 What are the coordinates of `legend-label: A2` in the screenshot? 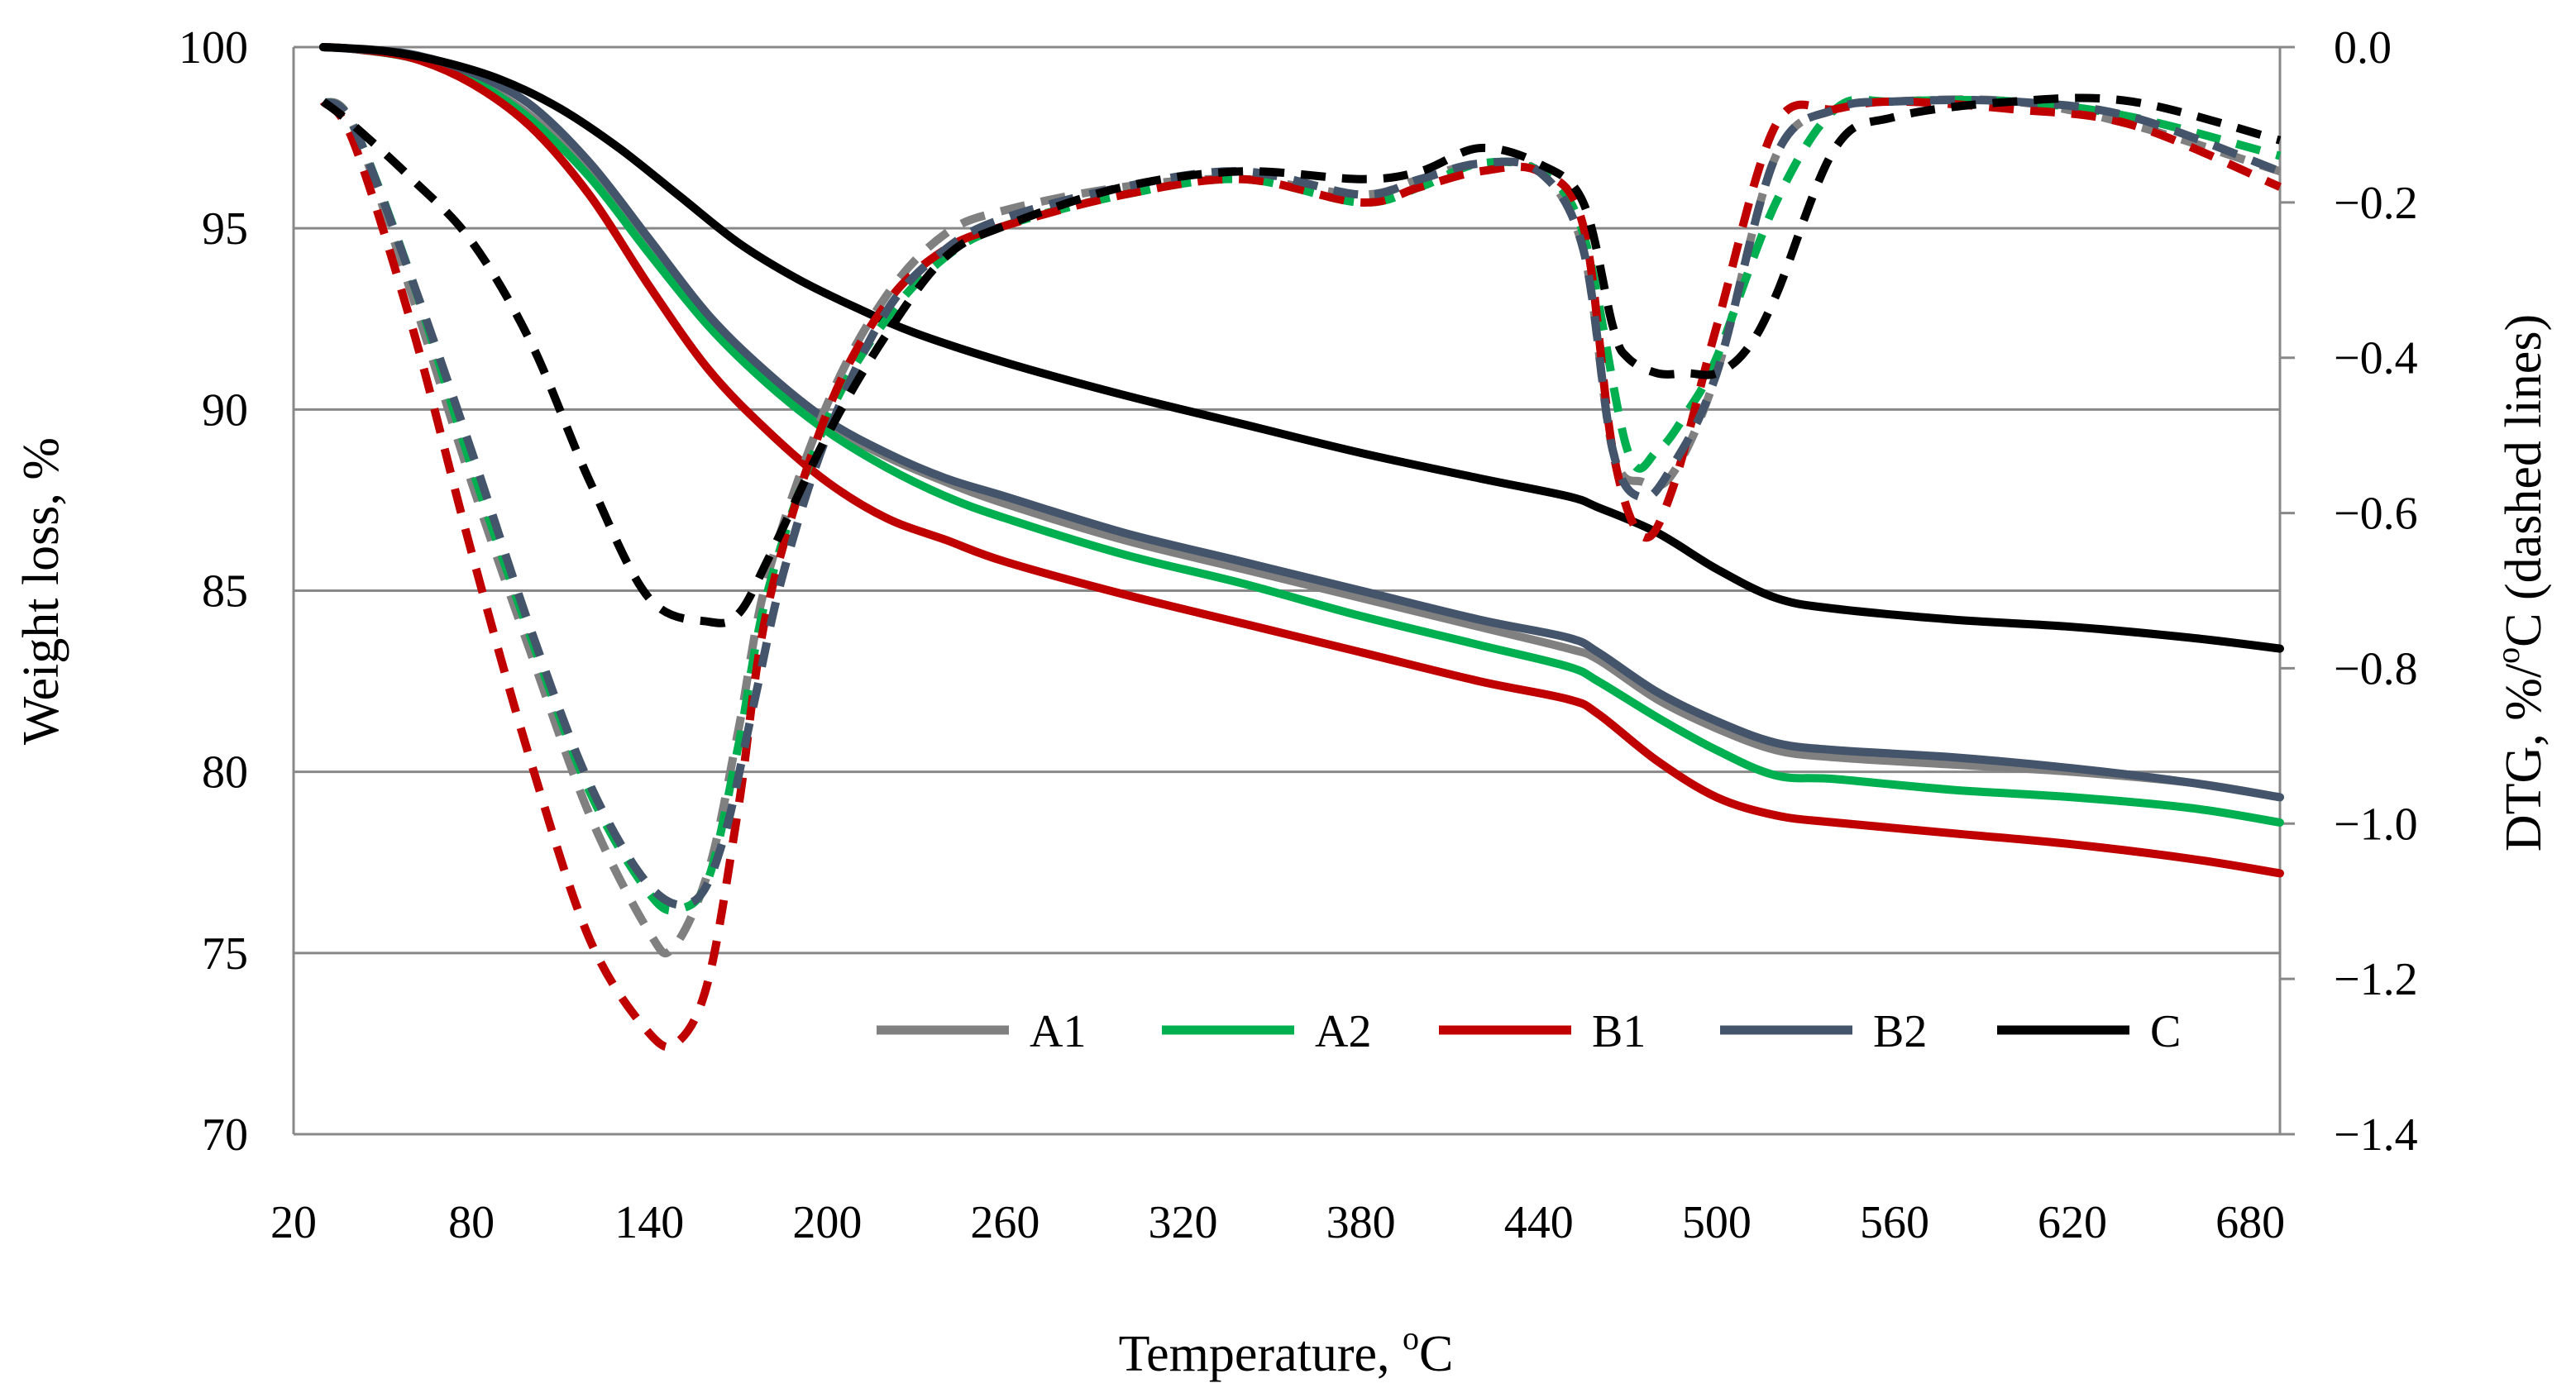 It's located at (1343, 1031).